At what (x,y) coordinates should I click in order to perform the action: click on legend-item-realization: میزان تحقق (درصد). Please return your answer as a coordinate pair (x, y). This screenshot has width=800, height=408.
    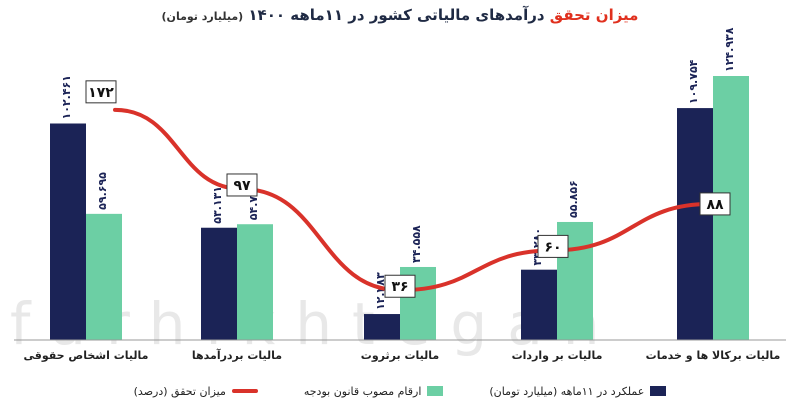
    Looking at the image, I should click on (196, 391).